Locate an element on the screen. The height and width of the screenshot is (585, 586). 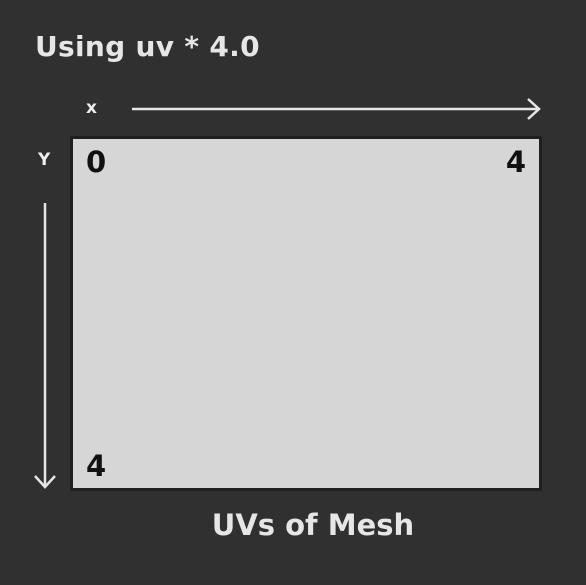
x-max-label: 4 is located at coordinates (515, 162).